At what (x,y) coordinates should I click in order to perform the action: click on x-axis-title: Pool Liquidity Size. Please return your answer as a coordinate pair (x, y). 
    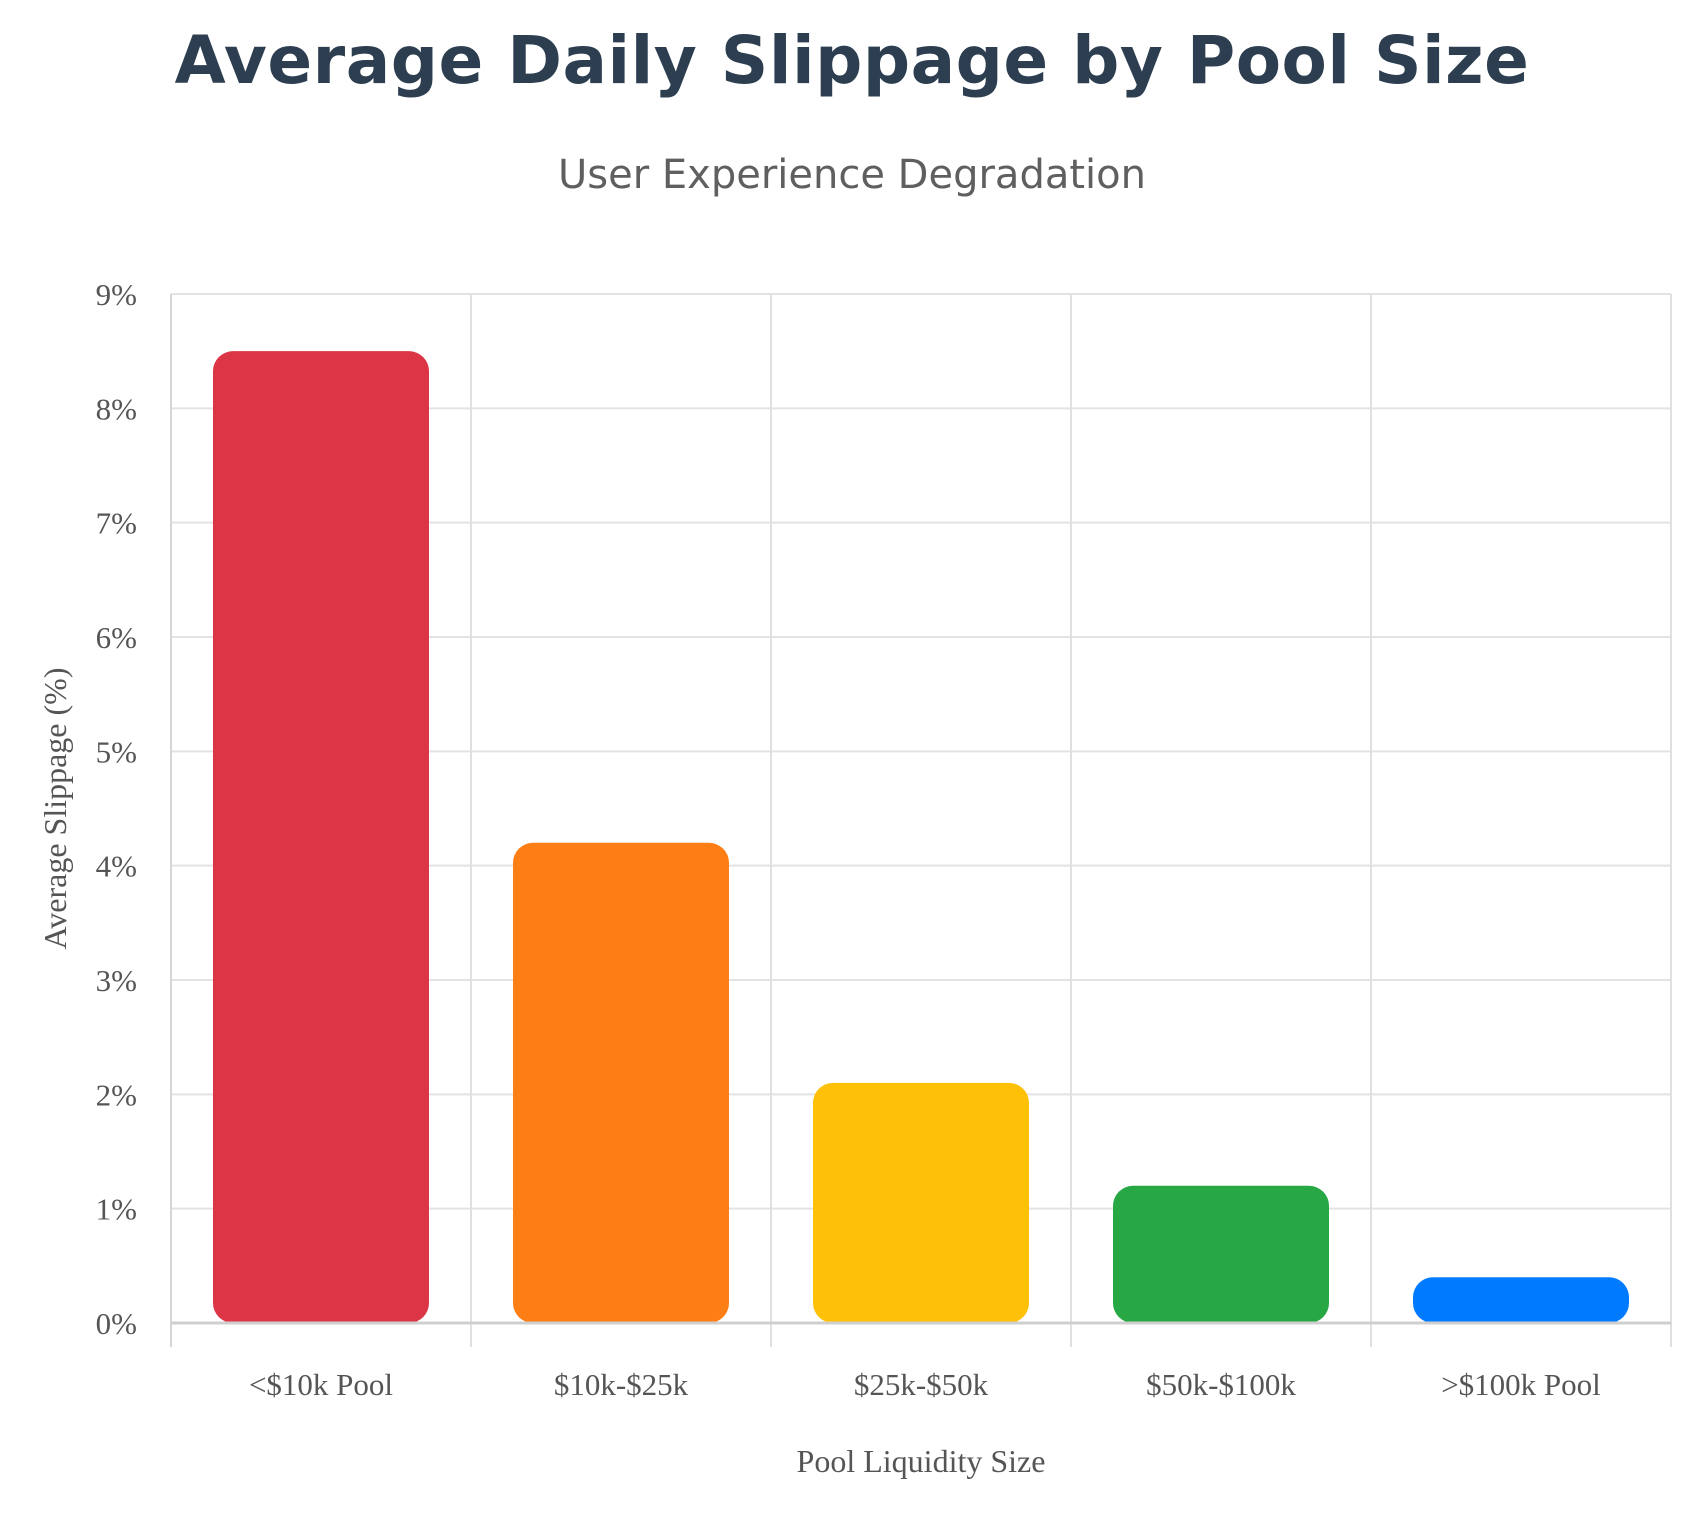
    Looking at the image, I should click on (921, 1461).